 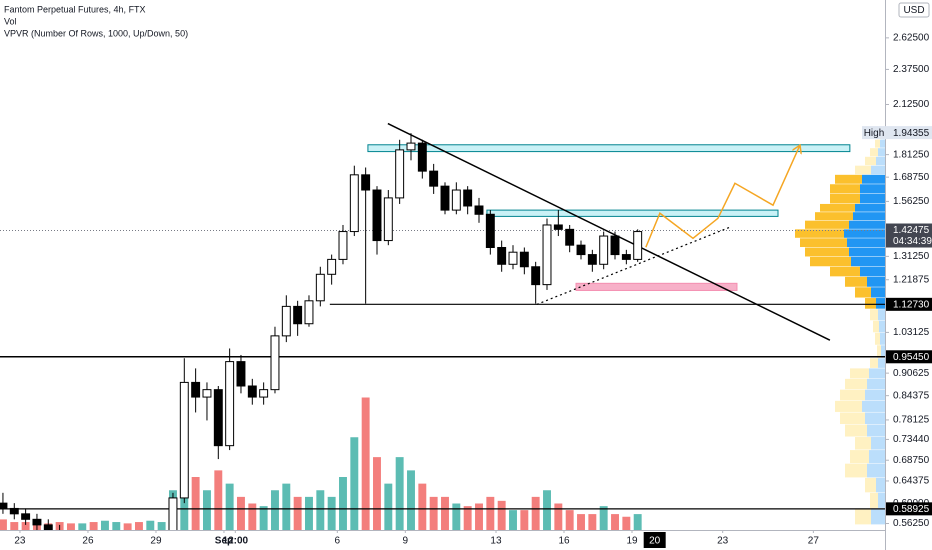 What do you see at coordinates (911, 133) in the screenshot?
I see `price-label: 1.94355` at bounding box center [911, 133].